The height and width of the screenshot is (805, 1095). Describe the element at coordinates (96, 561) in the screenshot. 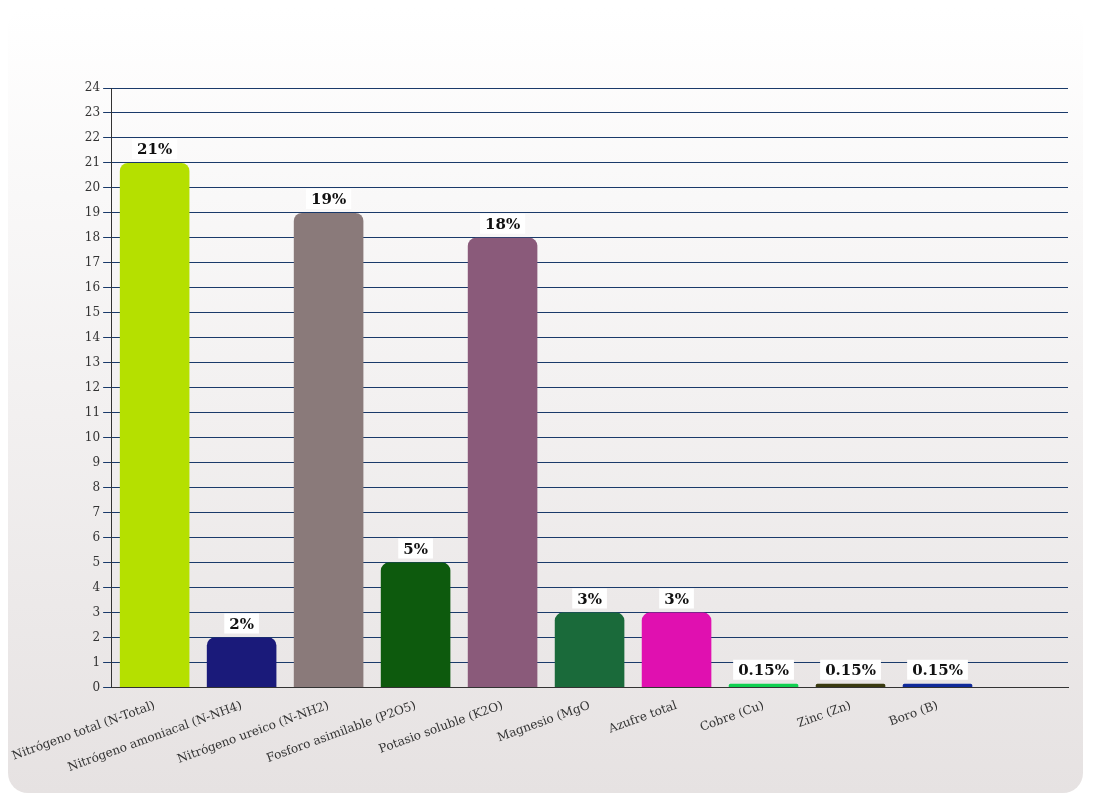

I see `y-tick-label: 5` at that location.